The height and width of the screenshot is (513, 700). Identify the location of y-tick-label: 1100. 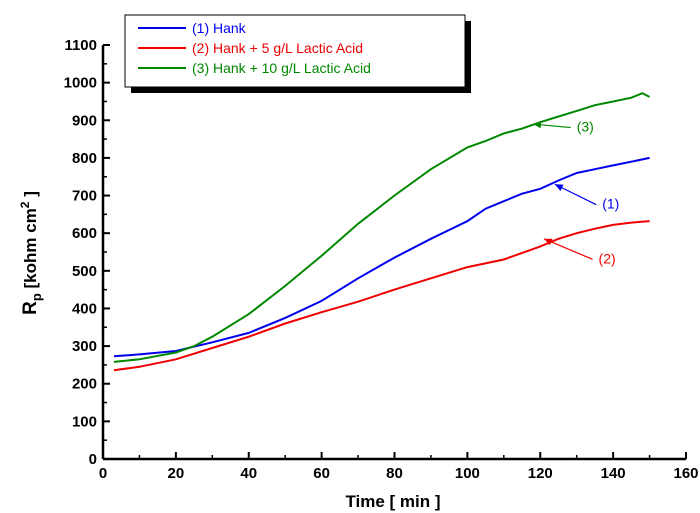
(80, 45).